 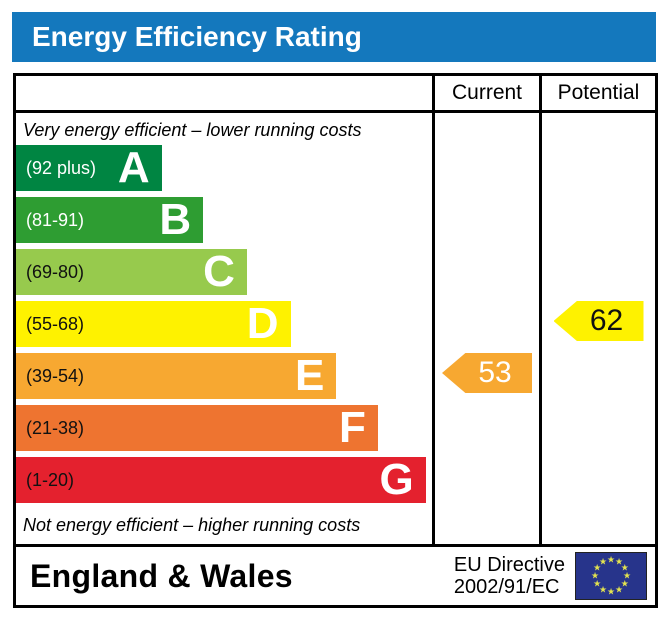 I want to click on eu-directive-line2: 2002/91/EC, so click(x=506, y=587).